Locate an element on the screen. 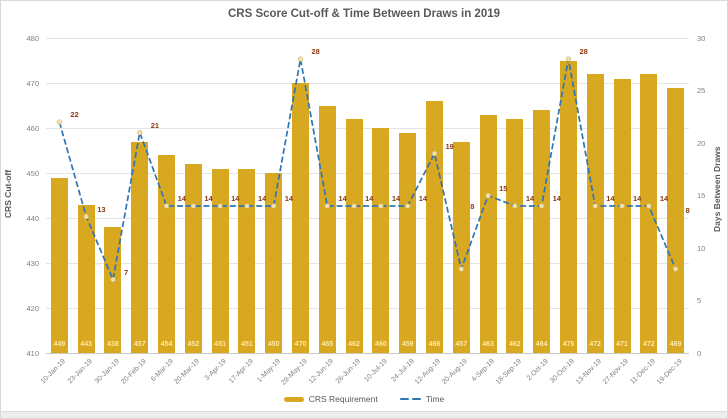 Image resolution: width=728 pixels, height=419 pixels. bar-value-label: 443 is located at coordinates (86, 344).